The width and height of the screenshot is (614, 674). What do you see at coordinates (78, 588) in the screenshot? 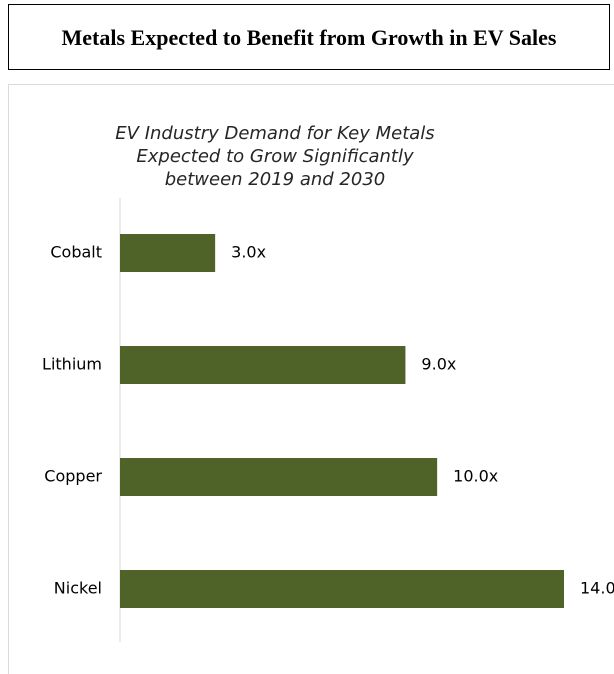
I see `category-label-nickel: Nickel` at bounding box center [78, 588].